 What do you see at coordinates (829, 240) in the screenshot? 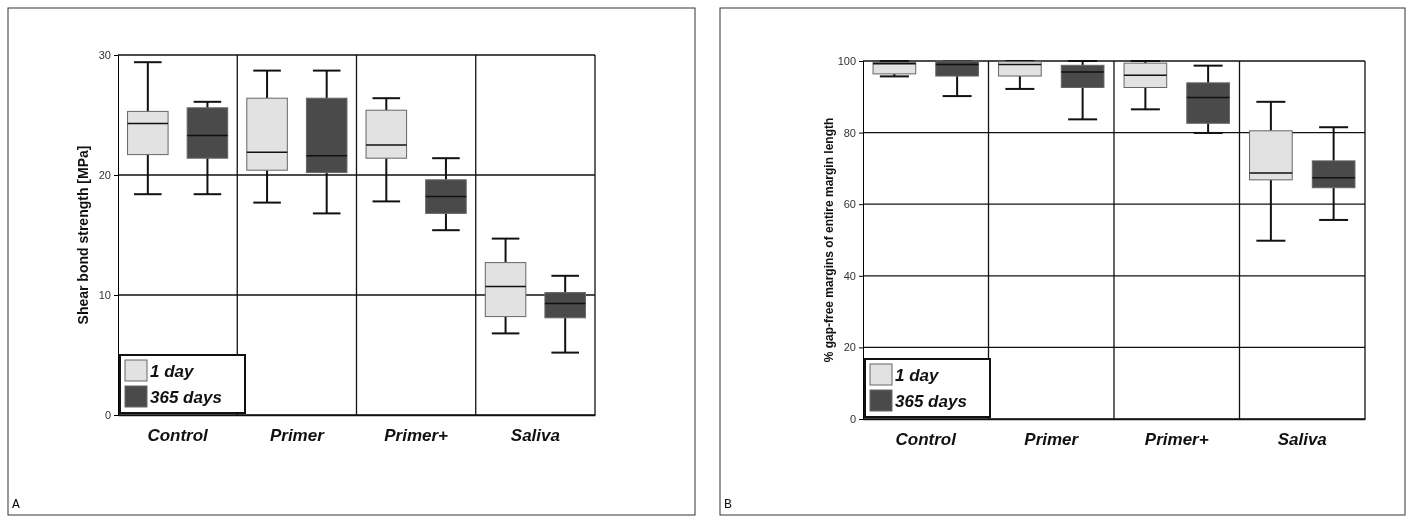
I see `y-axis-title: % gap-free margins of entire margin length` at bounding box center [829, 240].